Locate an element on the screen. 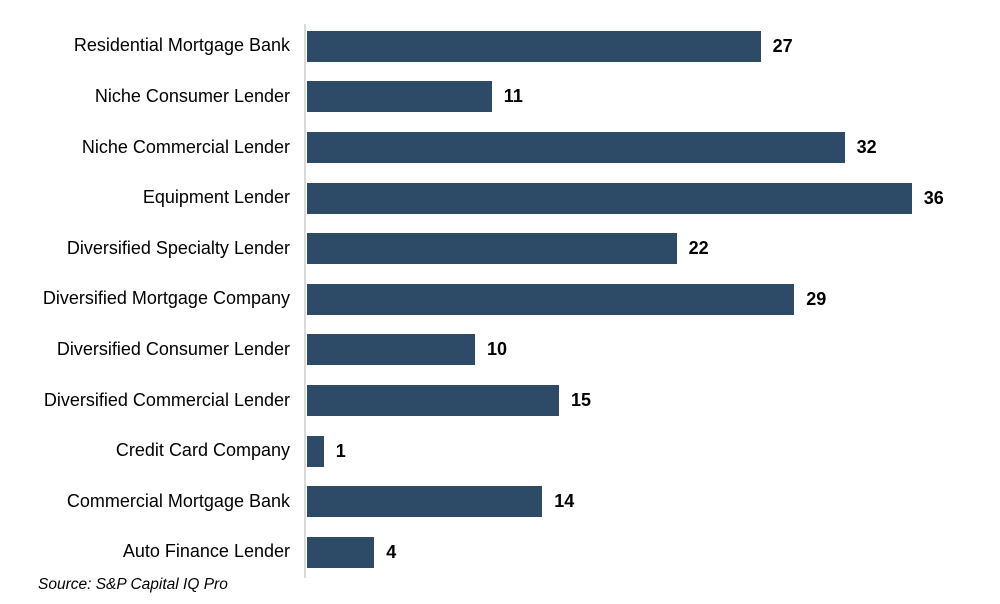 The height and width of the screenshot is (604, 1000). bar-row: Residential Mortgage Bank 27 is located at coordinates (500, 46).